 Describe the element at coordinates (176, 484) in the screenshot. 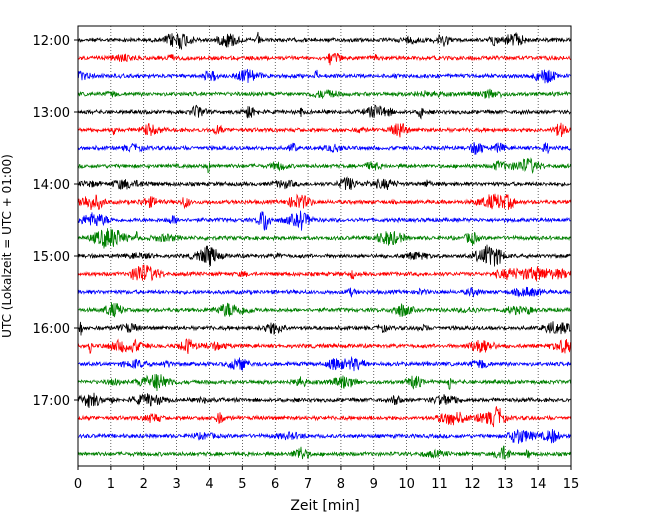

I see `x-tick-label: 3` at that location.